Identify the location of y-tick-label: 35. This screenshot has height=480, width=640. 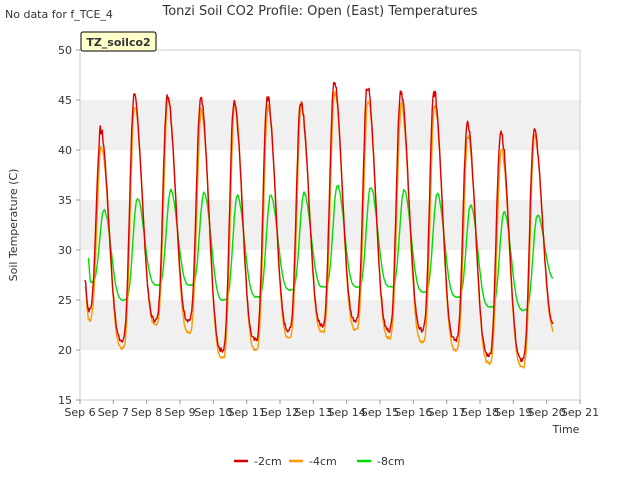
(65, 200).